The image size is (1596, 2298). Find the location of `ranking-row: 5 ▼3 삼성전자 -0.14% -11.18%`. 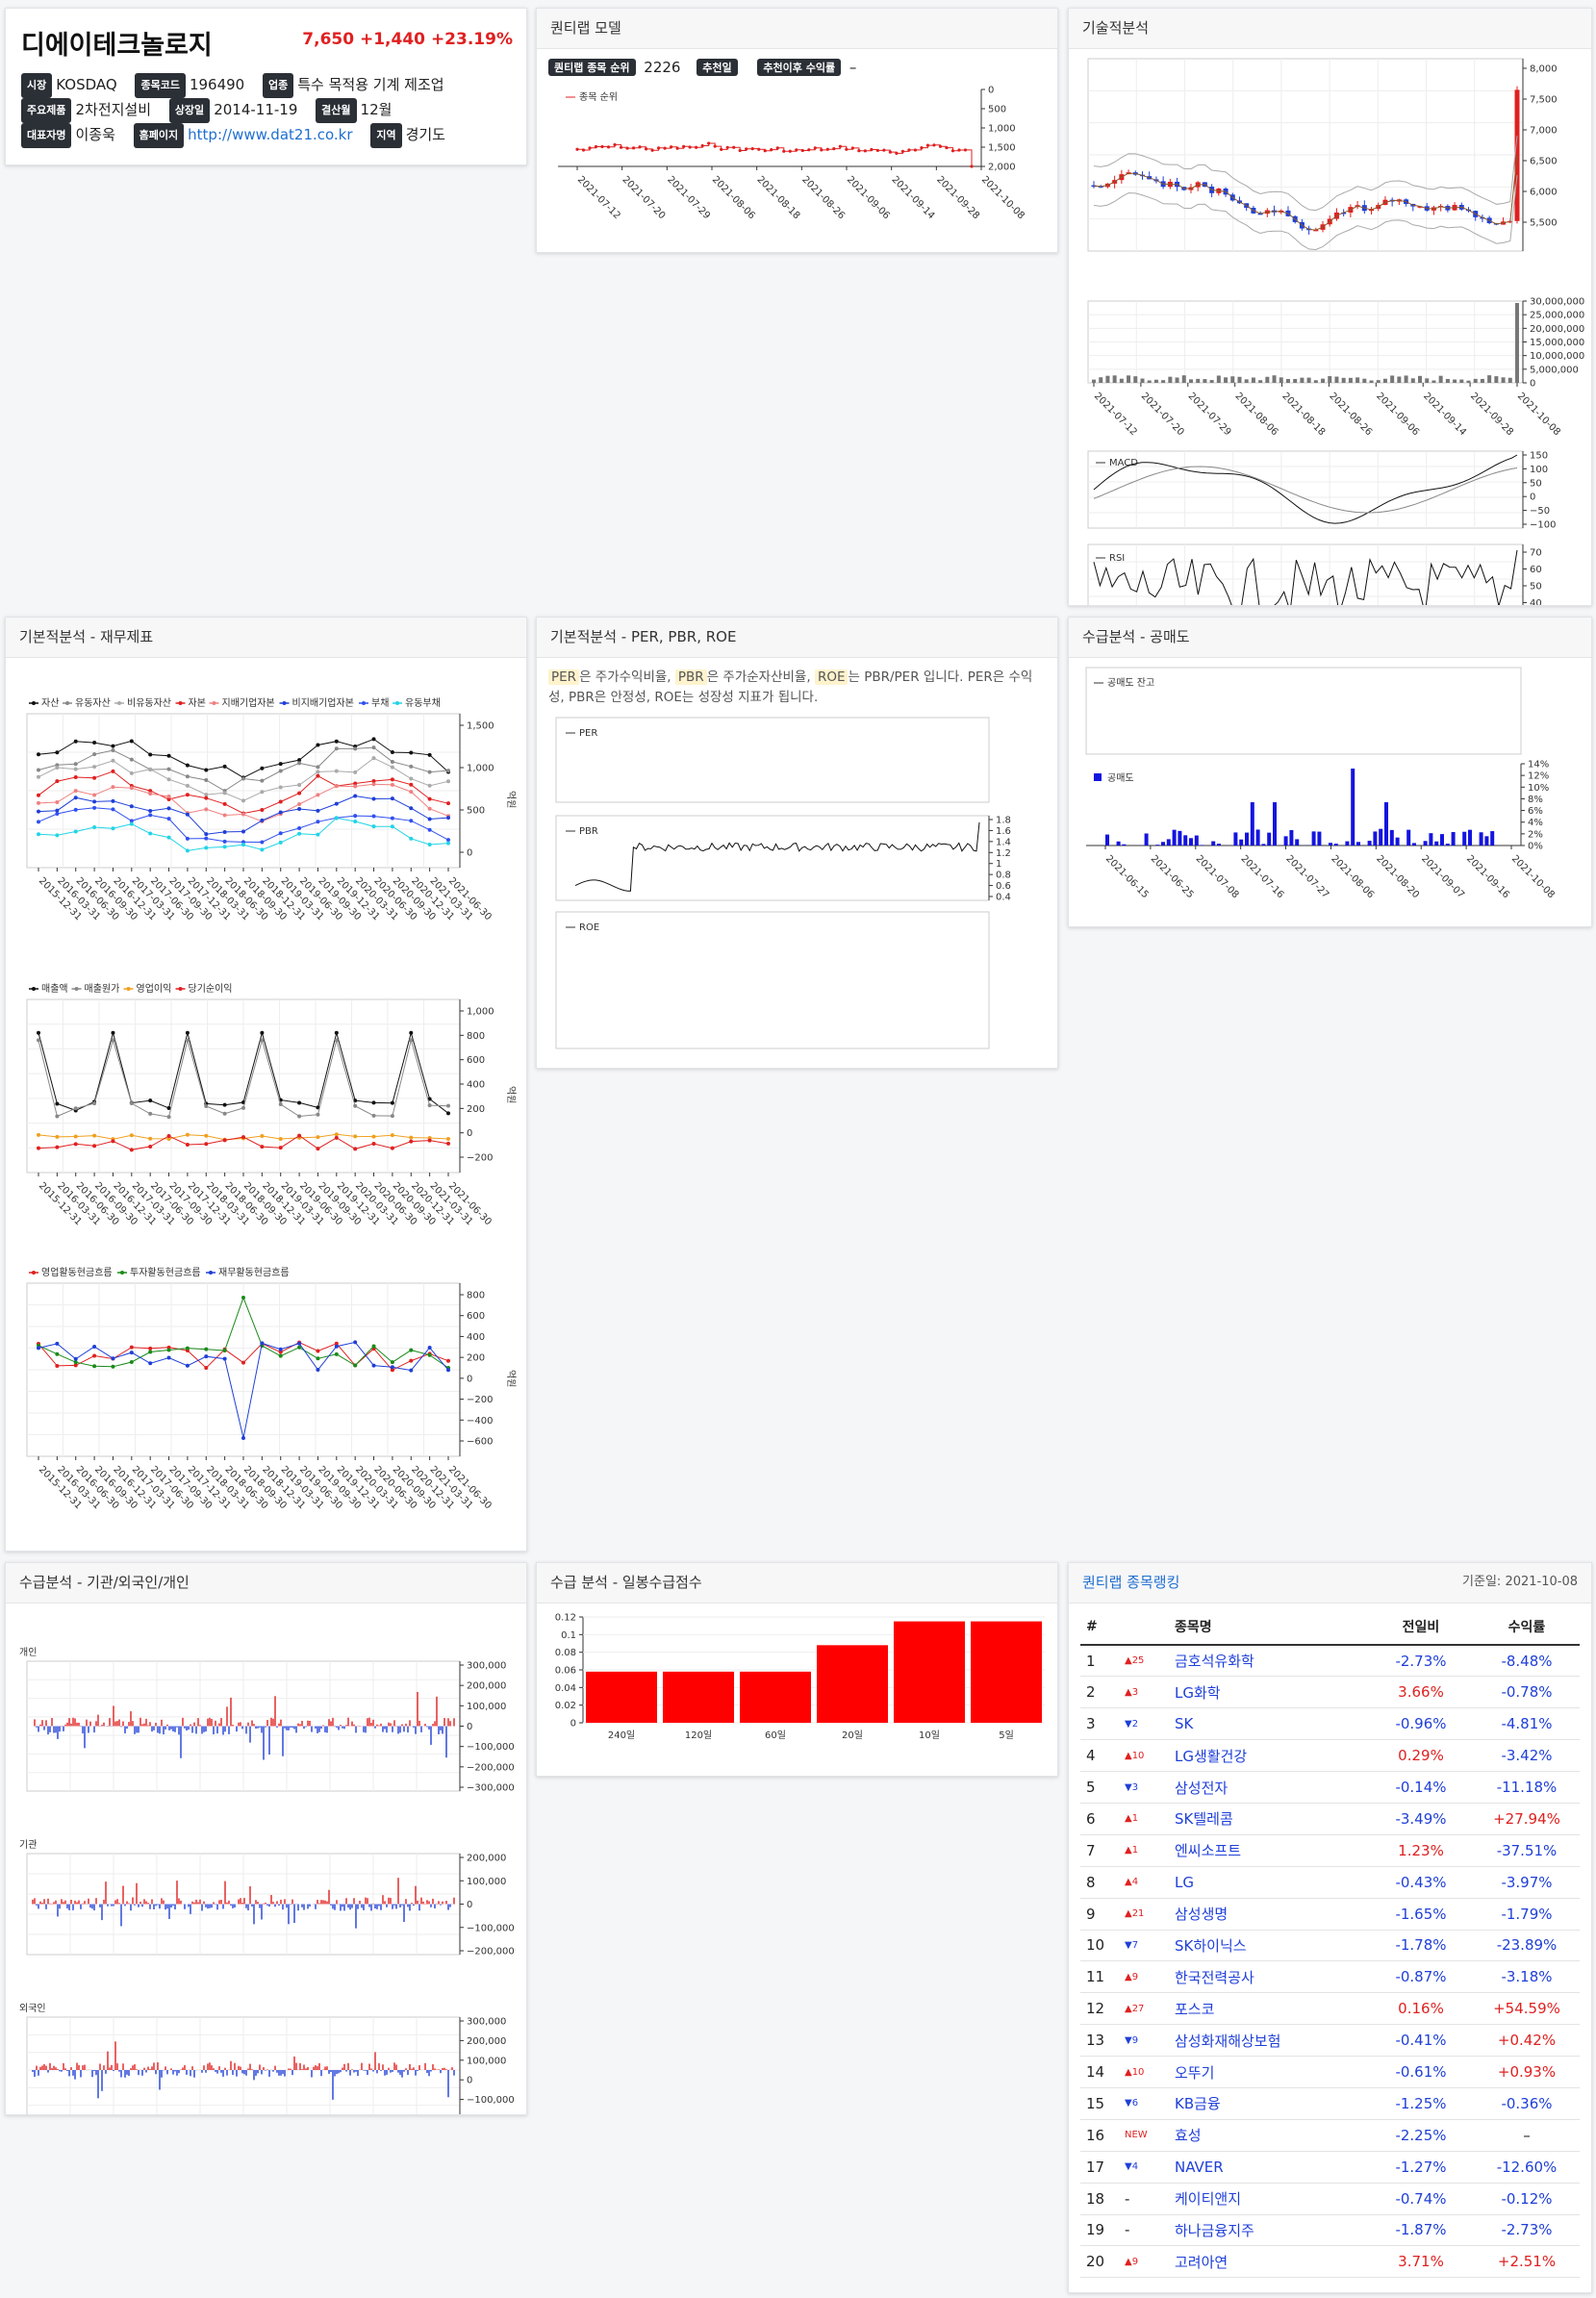

ranking-row: 5 ▼3 삼성전자 -0.14% -11.18% is located at coordinates (1330, 1787).